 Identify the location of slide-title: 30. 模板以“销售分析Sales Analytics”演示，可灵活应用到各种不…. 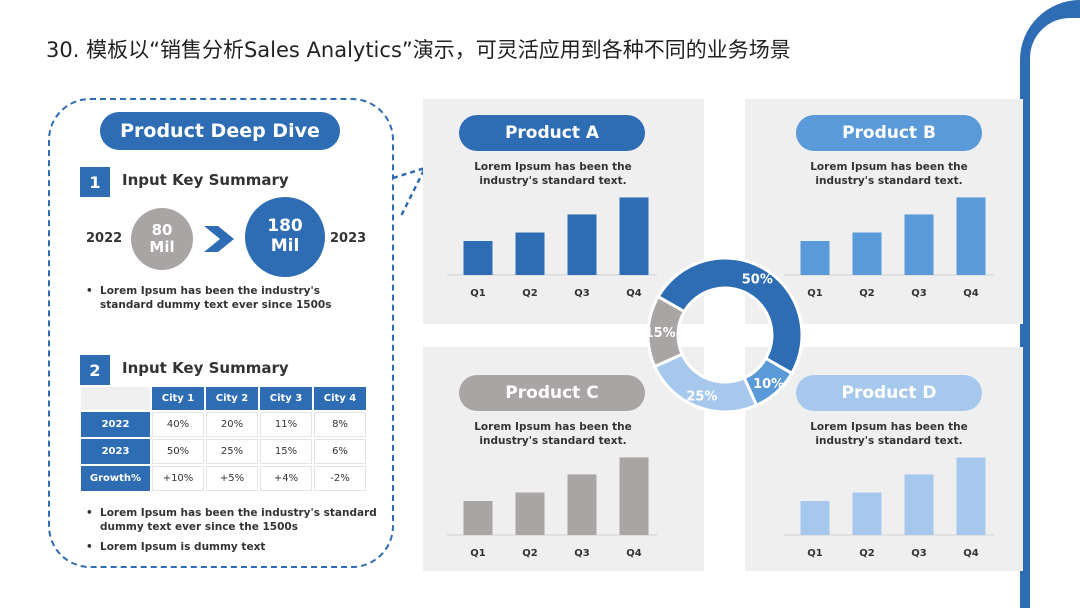
(418, 50).